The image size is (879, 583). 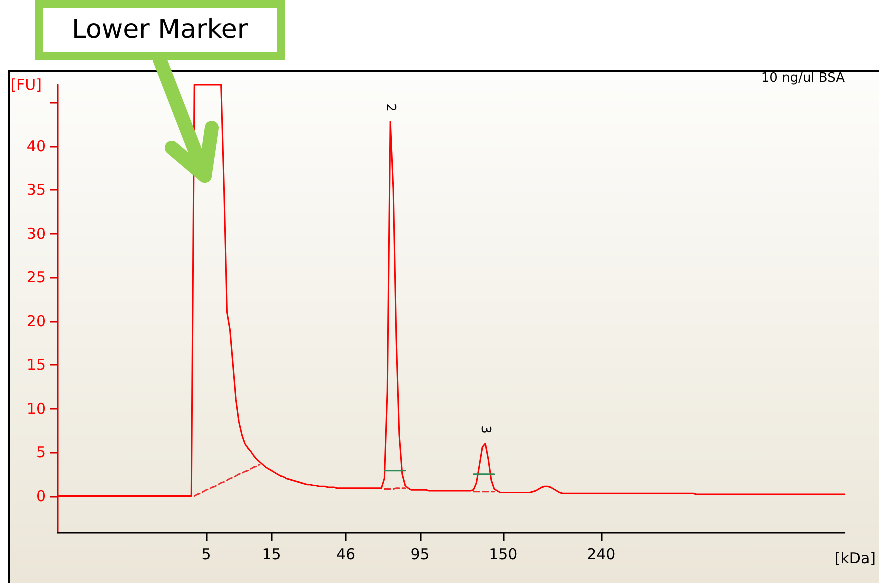 What do you see at coordinates (41, 453) in the screenshot?
I see `y-tick-label: 5` at bounding box center [41, 453].